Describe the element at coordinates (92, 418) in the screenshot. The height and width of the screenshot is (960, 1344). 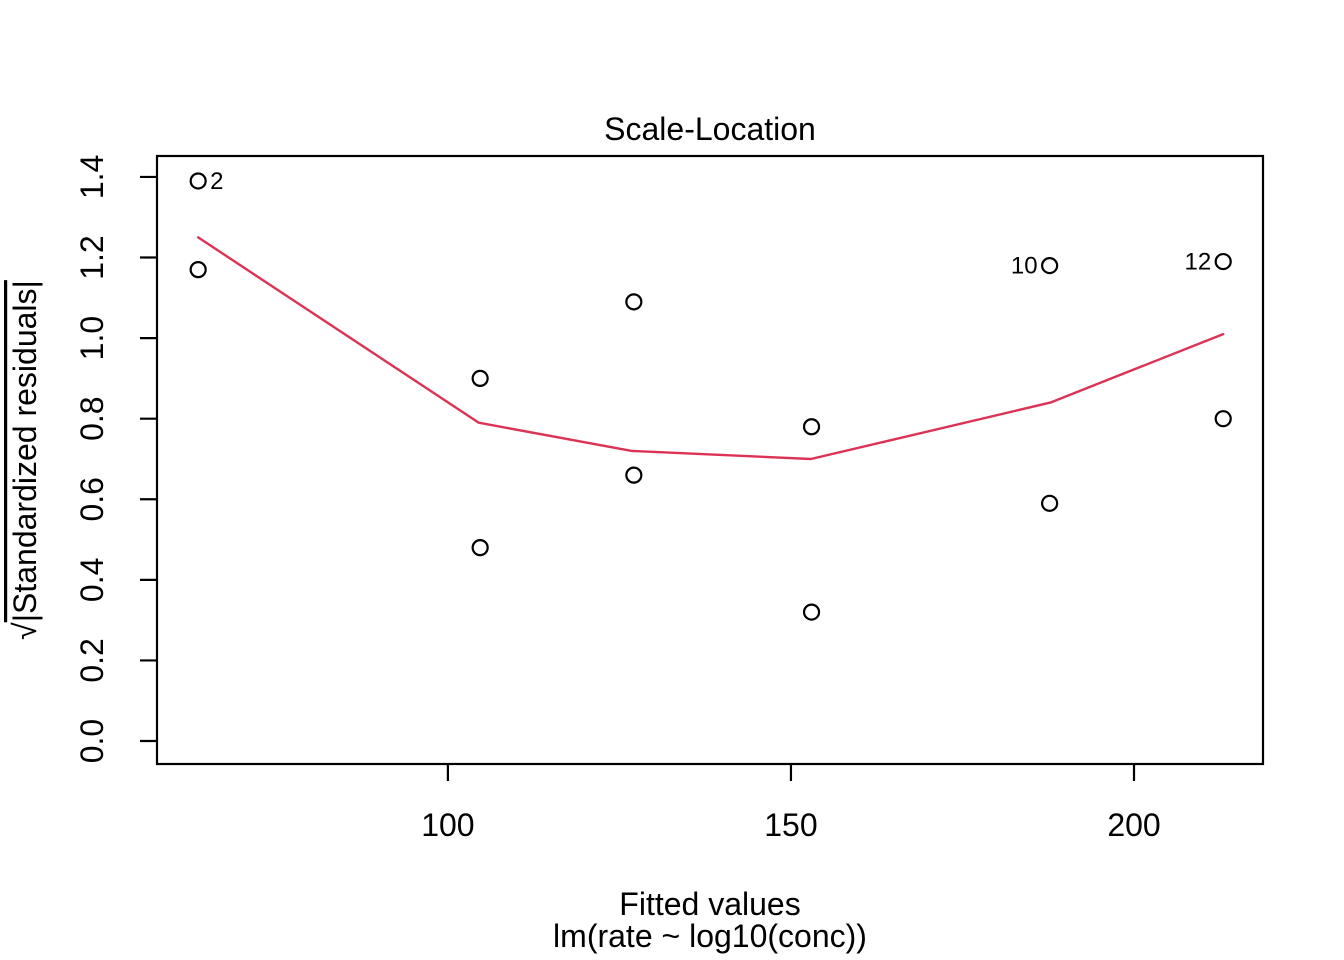
I see `y-tick-label: 0.8` at that location.